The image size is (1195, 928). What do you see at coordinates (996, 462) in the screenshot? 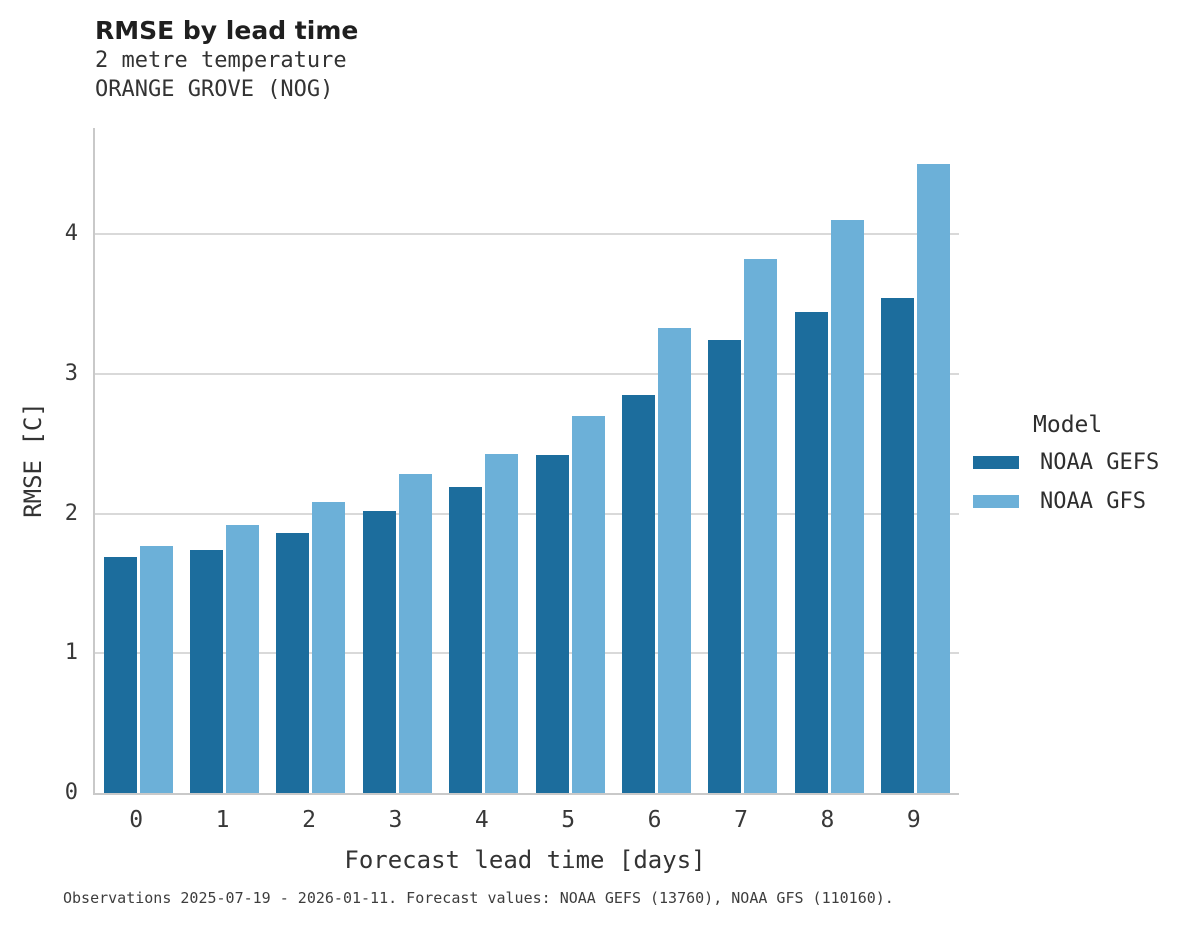
I see `legend-swatch-noaa-gefs` at bounding box center [996, 462].